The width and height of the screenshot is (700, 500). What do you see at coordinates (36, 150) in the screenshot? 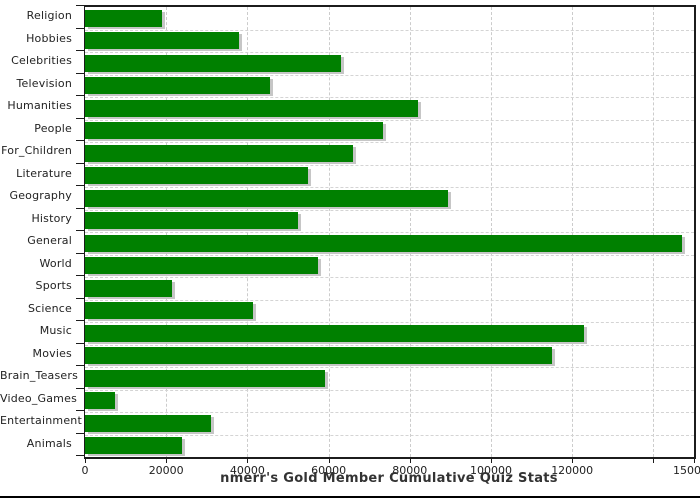
I see `category-label: For_Children` at bounding box center [36, 150].